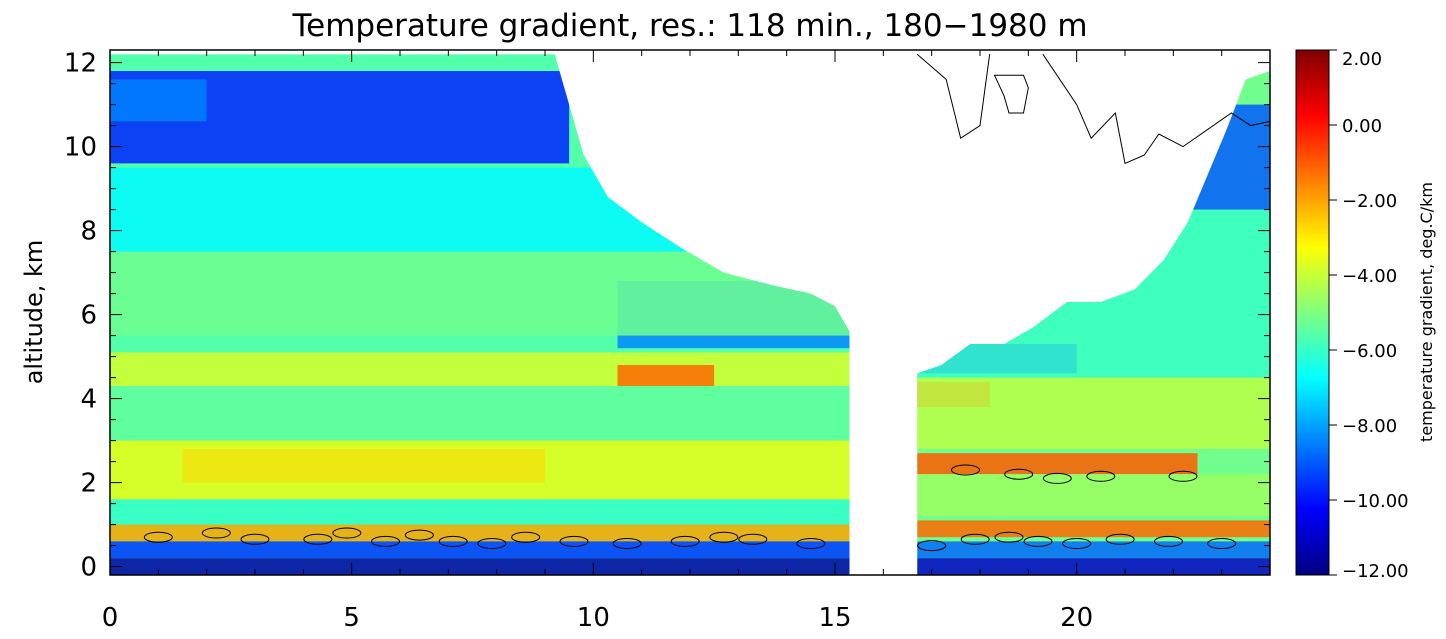 The image size is (1446, 639). What do you see at coordinates (1011, 94) in the screenshot?
I see `cloud-contour-small` at bounding box center [1011, 94].